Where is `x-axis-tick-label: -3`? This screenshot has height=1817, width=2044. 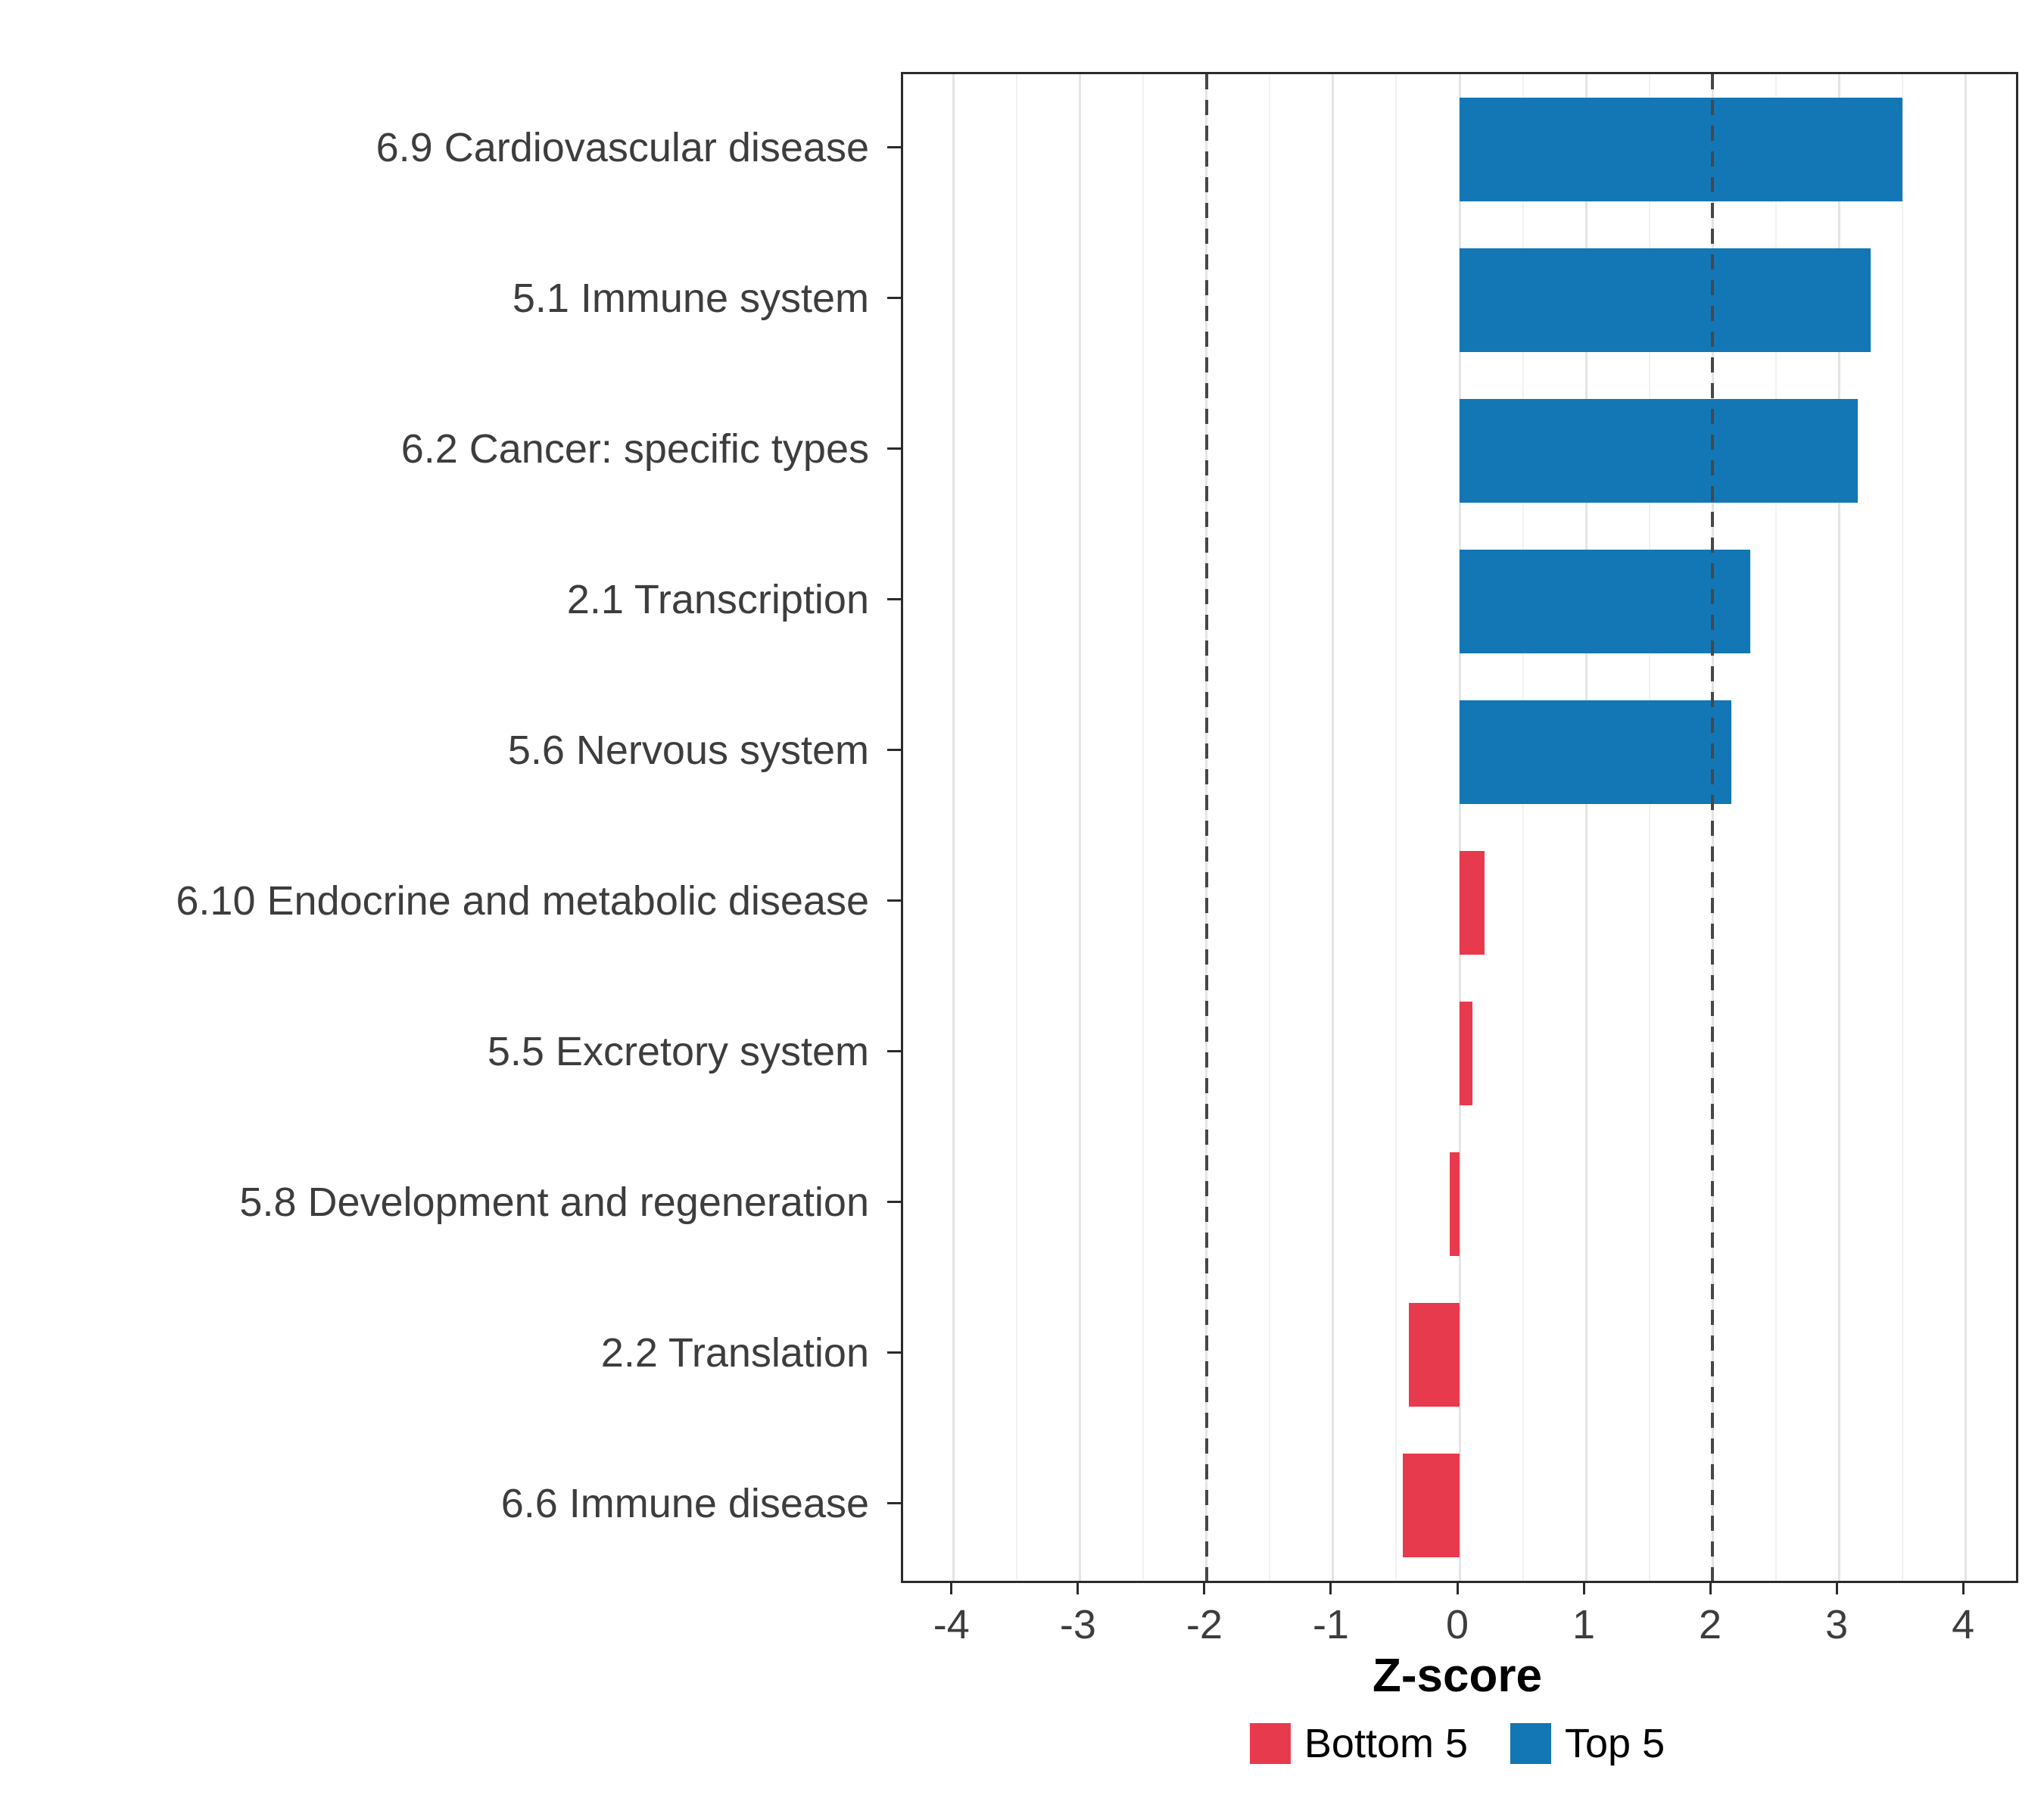
x-axis-tick-label: -3 is located at coordinates (1077, 1625).